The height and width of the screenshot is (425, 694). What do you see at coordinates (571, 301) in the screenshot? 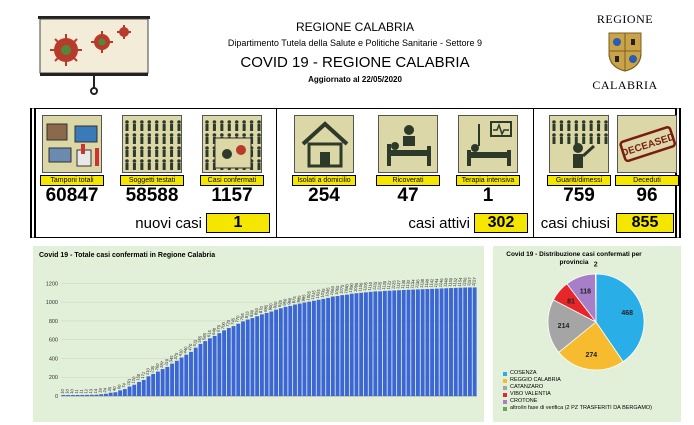
I see `pie-value-label: 81` at bounding box center [571, 301].